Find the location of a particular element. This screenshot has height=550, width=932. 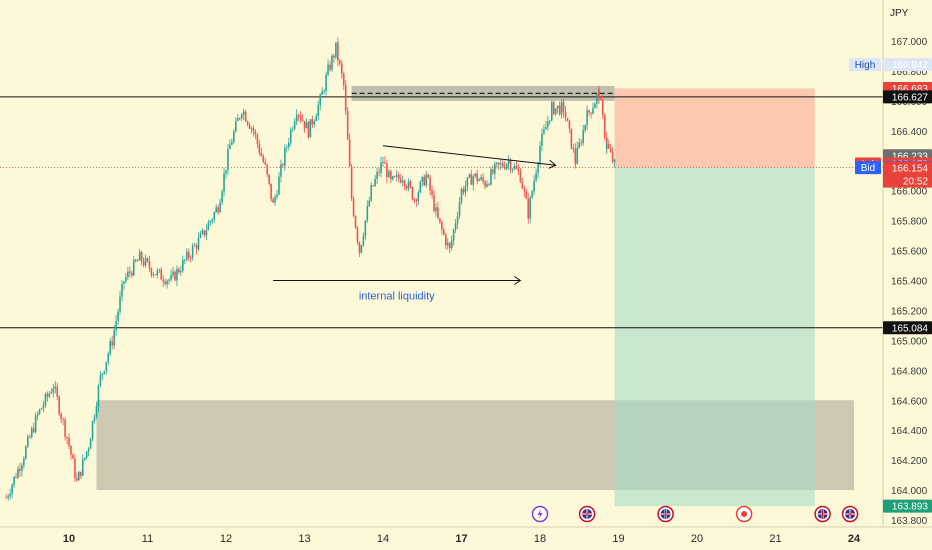

date-tick-label: 10 is located at coordinates (69, 539).